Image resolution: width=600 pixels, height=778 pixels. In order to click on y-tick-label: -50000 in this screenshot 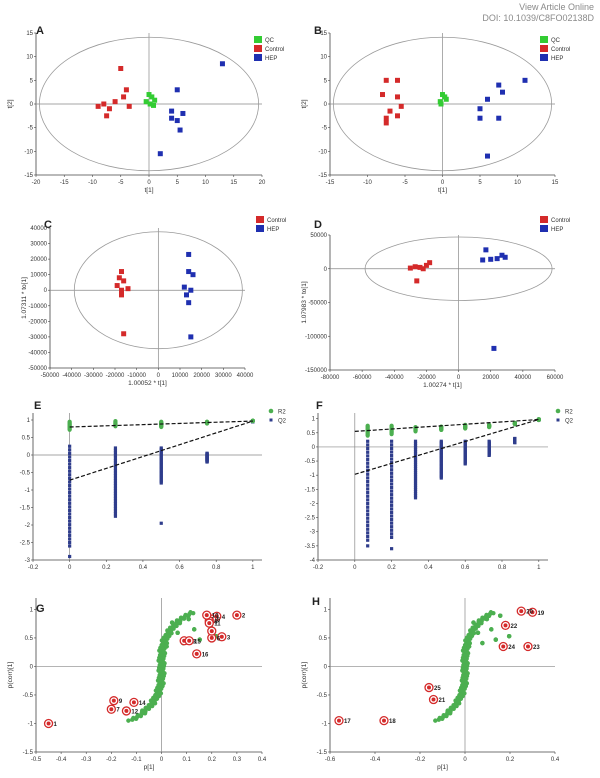, I will do `click(317, 304)`.